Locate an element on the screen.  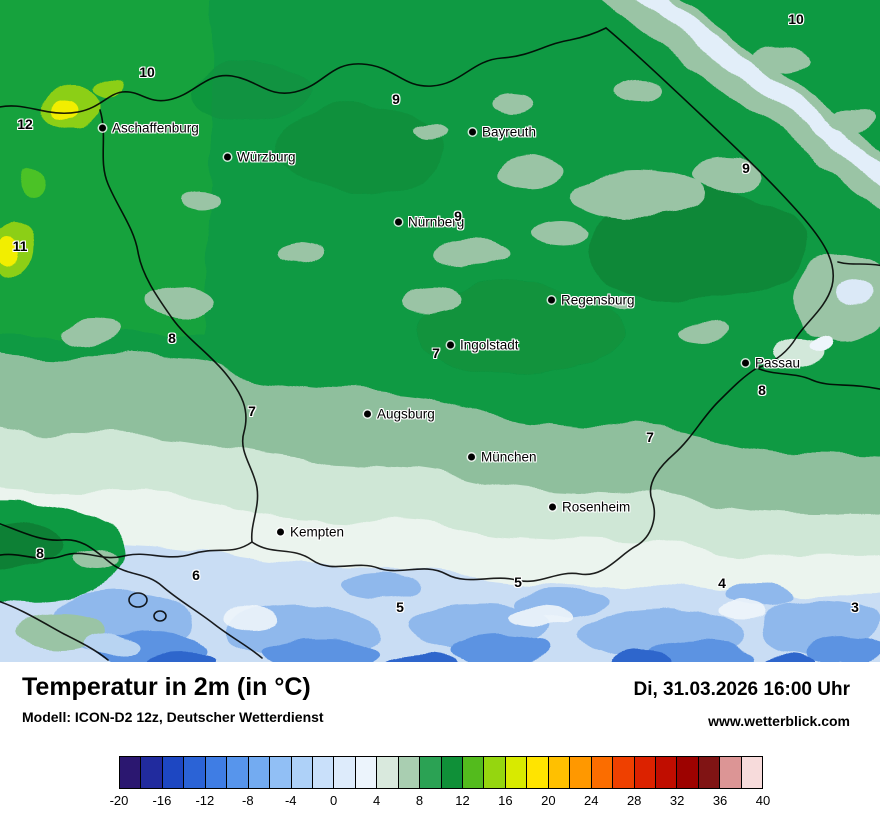
map-title: Temperatur in 2m (in °C) is located at coordinates (166, 687).